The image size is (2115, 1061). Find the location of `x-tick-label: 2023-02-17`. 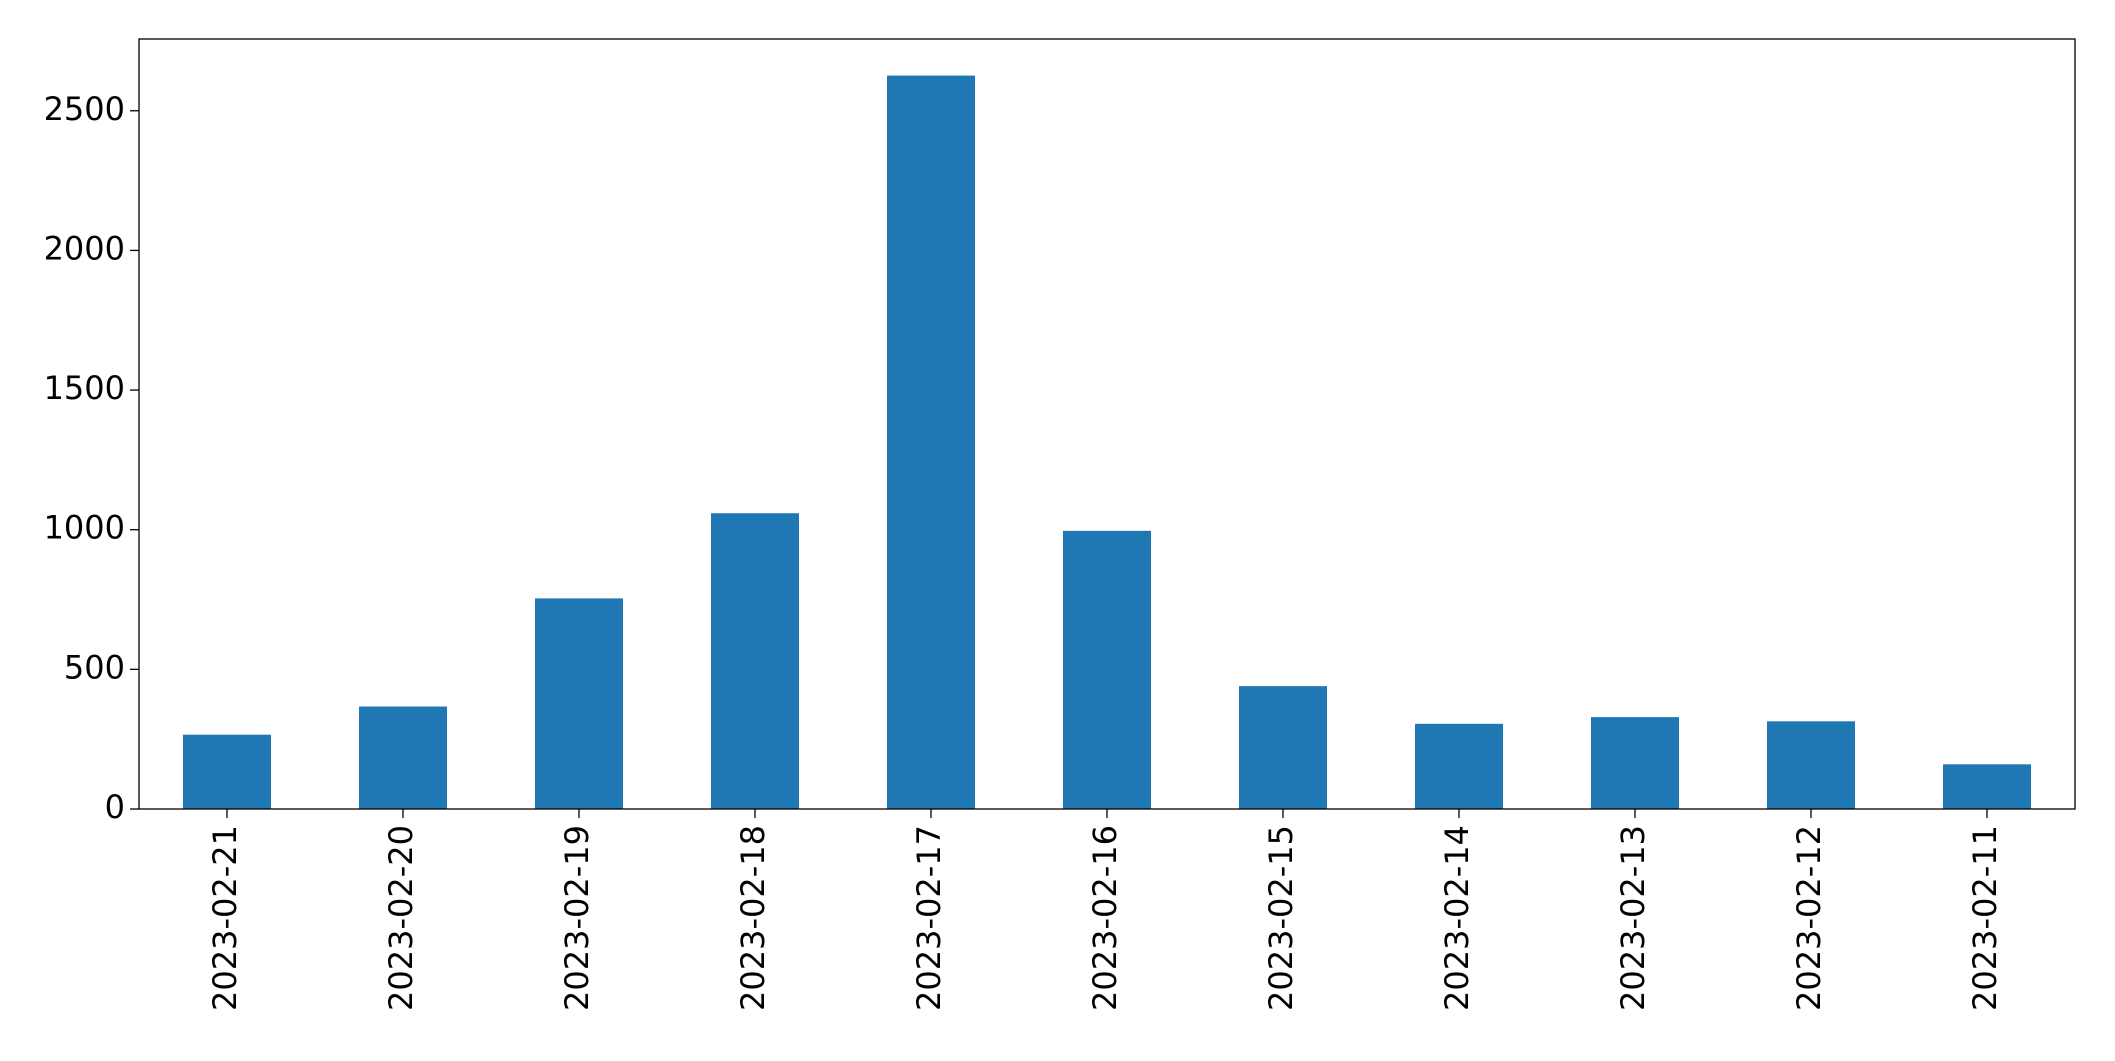

x-tick-label: 2023-02-17 is located at coordinates (929, 918).